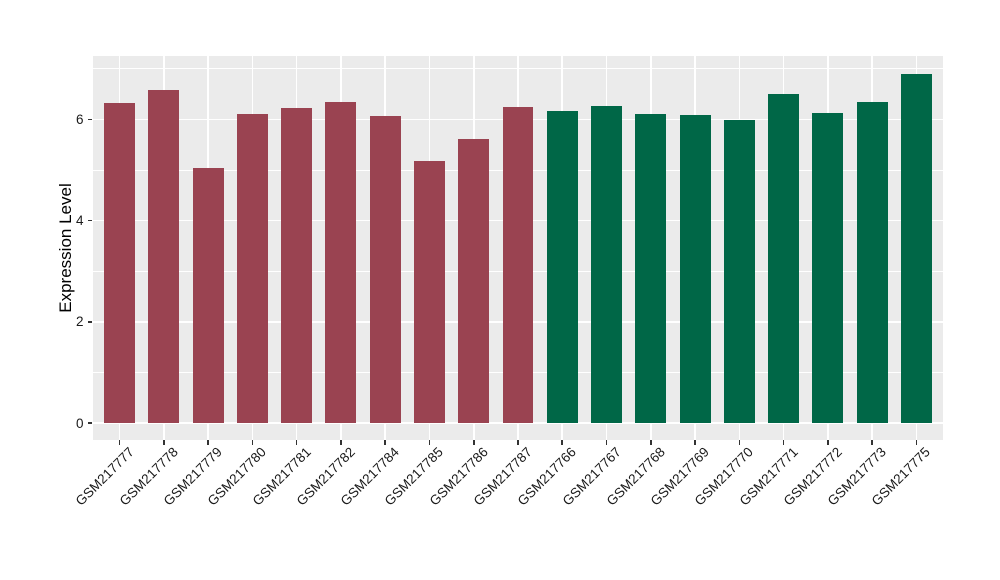 This screenshot has height=580, width=1000. I want to click on bar-GSM217785, so click(429, 292).